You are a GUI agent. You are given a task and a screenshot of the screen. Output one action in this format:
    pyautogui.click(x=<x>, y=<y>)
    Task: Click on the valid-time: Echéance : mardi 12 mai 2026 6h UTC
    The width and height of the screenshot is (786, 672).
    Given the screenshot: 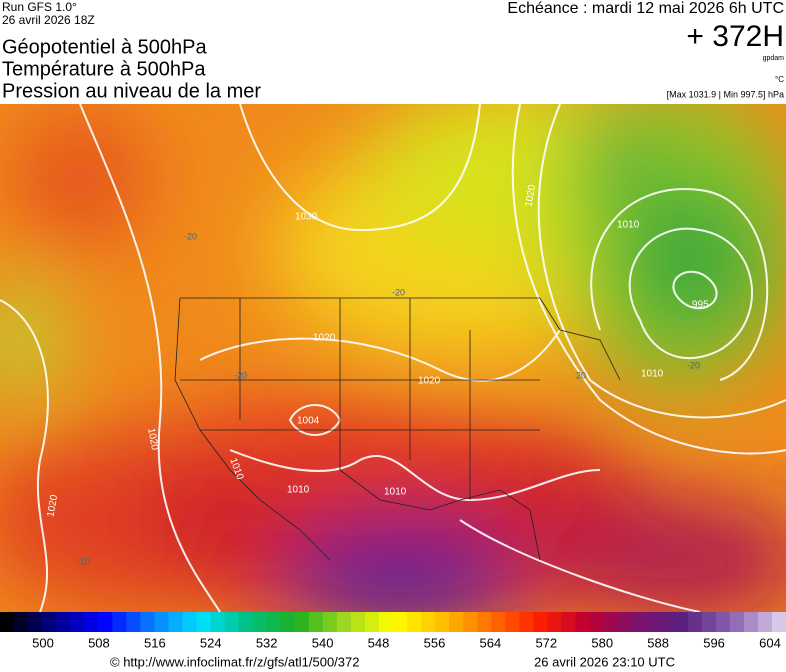 What is the action you would take?
    pyautogui.click(x=645, y=8)
    